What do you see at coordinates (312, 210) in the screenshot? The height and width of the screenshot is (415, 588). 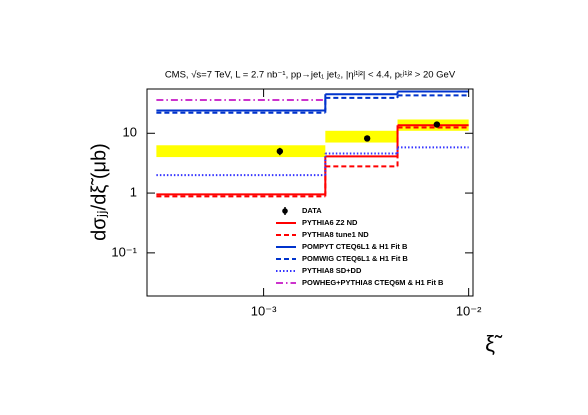 I see `legend-label: DATA` at bounding box center [312, 210].